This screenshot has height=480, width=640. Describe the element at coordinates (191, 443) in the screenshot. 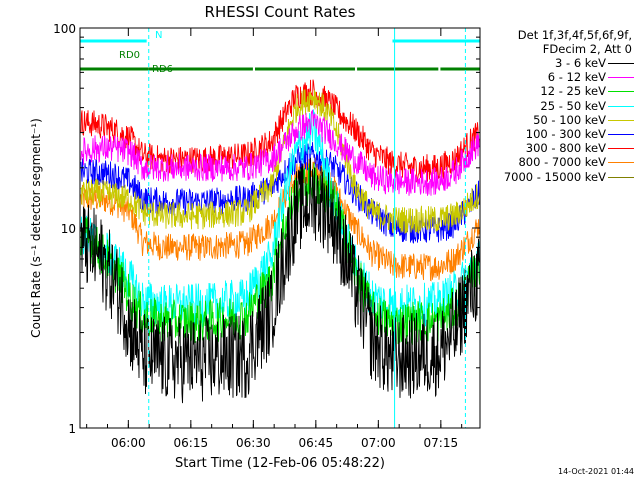

I see `x-tick-label: 06:15` at that location.